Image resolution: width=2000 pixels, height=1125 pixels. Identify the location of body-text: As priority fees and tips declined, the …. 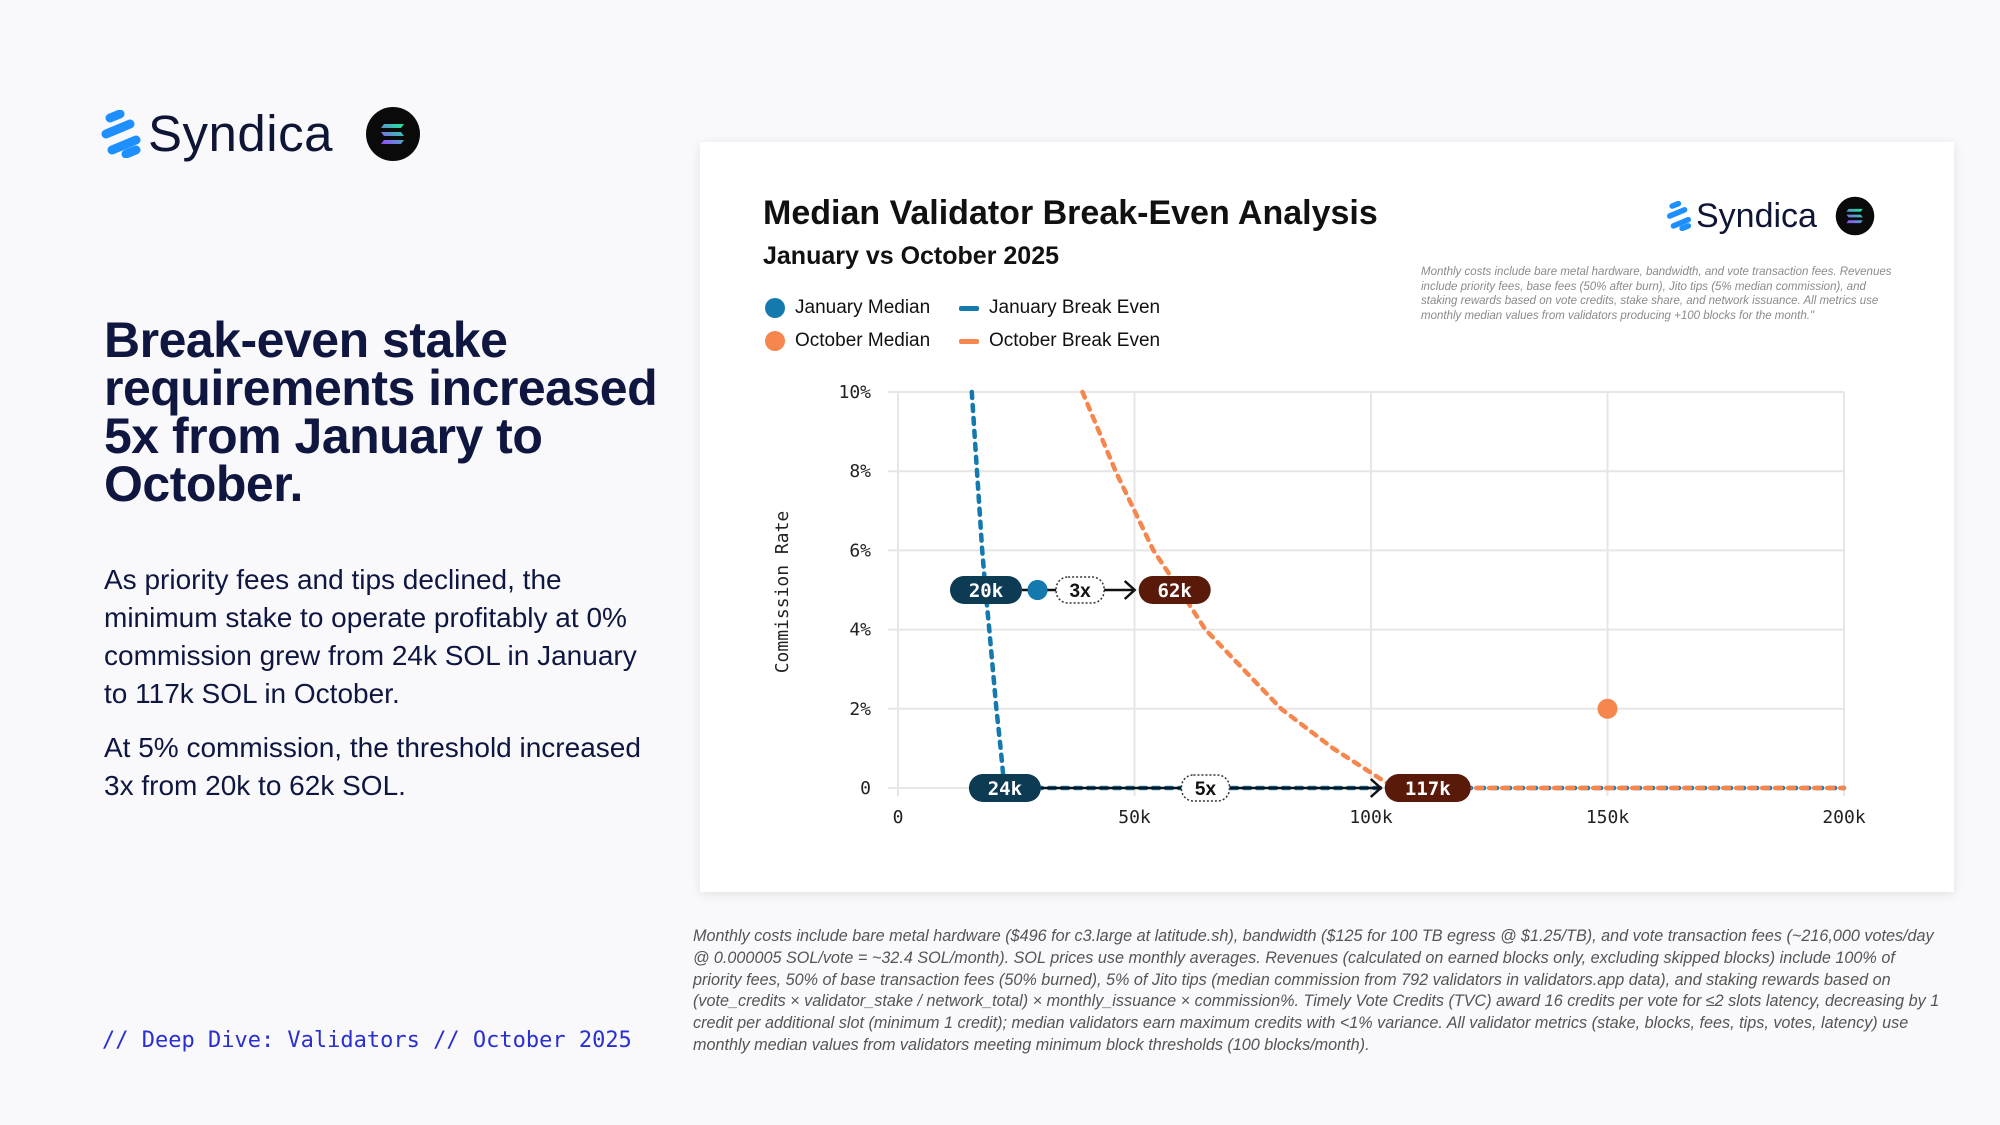
(374, 691).